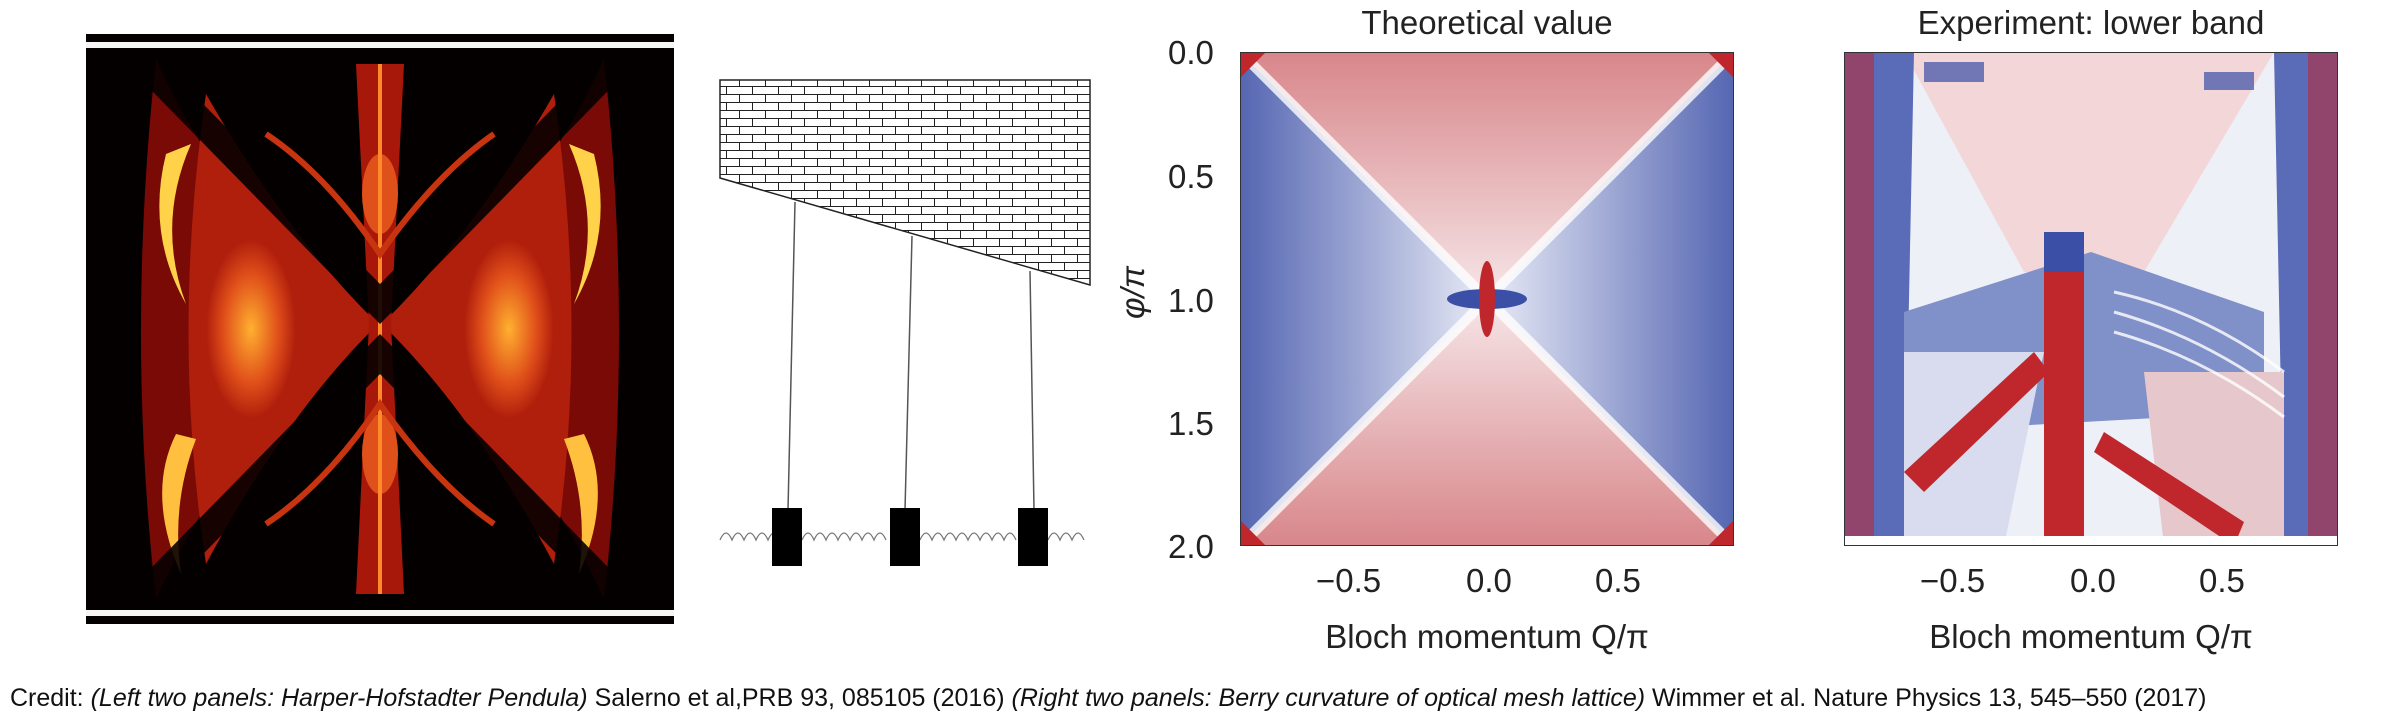  I want to click on spring-left, so click(750, 537).